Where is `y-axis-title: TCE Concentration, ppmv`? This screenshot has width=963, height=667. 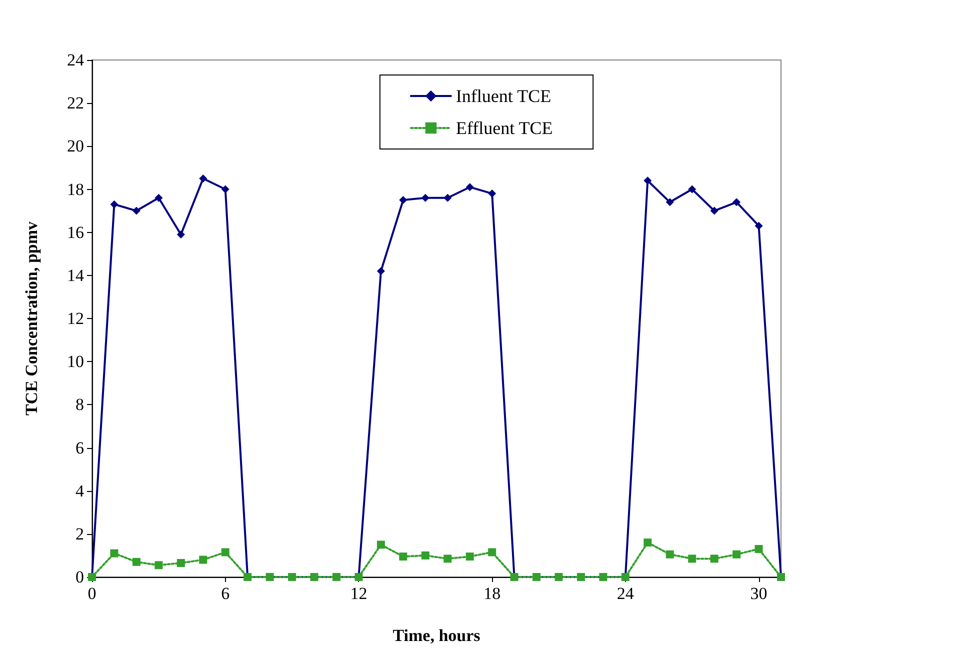
y-axis-title: TCE Concentration, ppmv is located at coordinates (31, 318).